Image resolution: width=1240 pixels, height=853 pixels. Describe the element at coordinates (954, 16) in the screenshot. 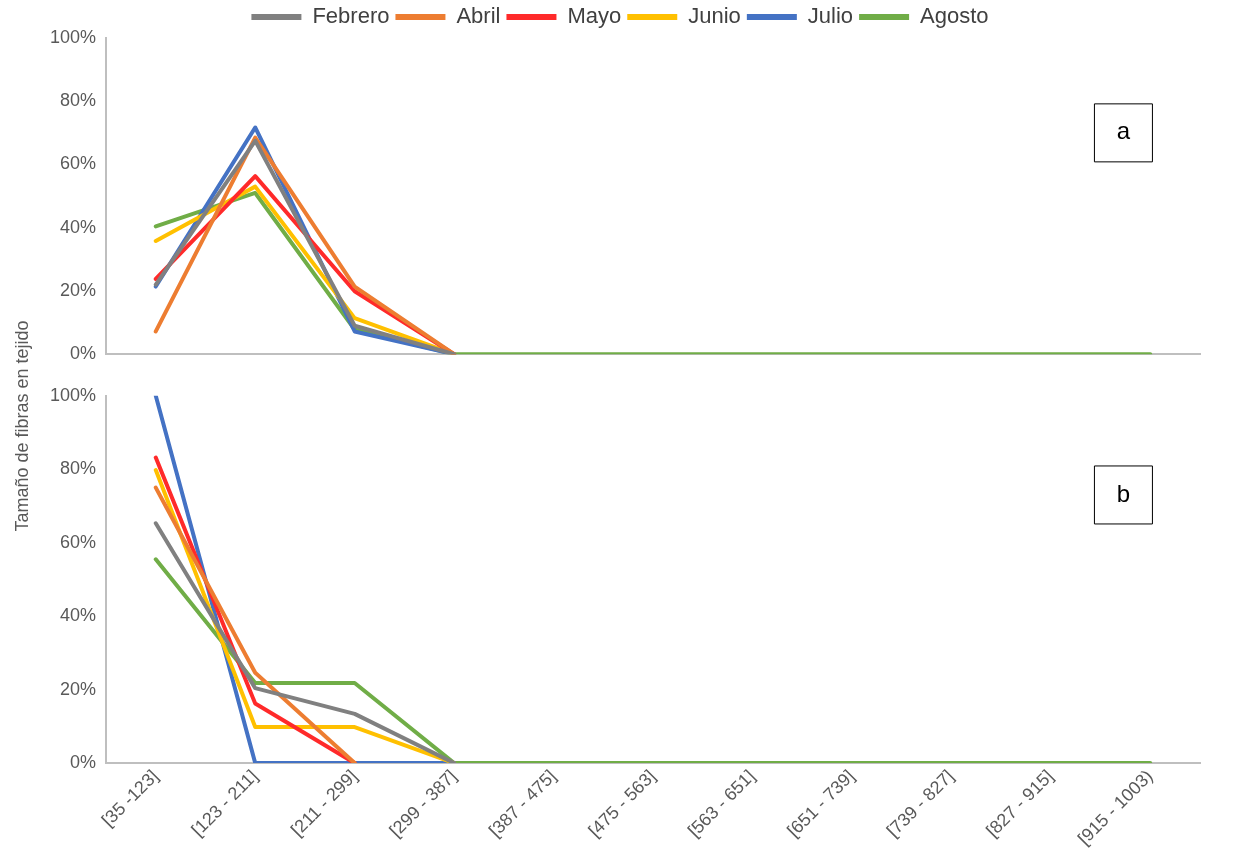

I see `legend-label: Agosto` at that location.